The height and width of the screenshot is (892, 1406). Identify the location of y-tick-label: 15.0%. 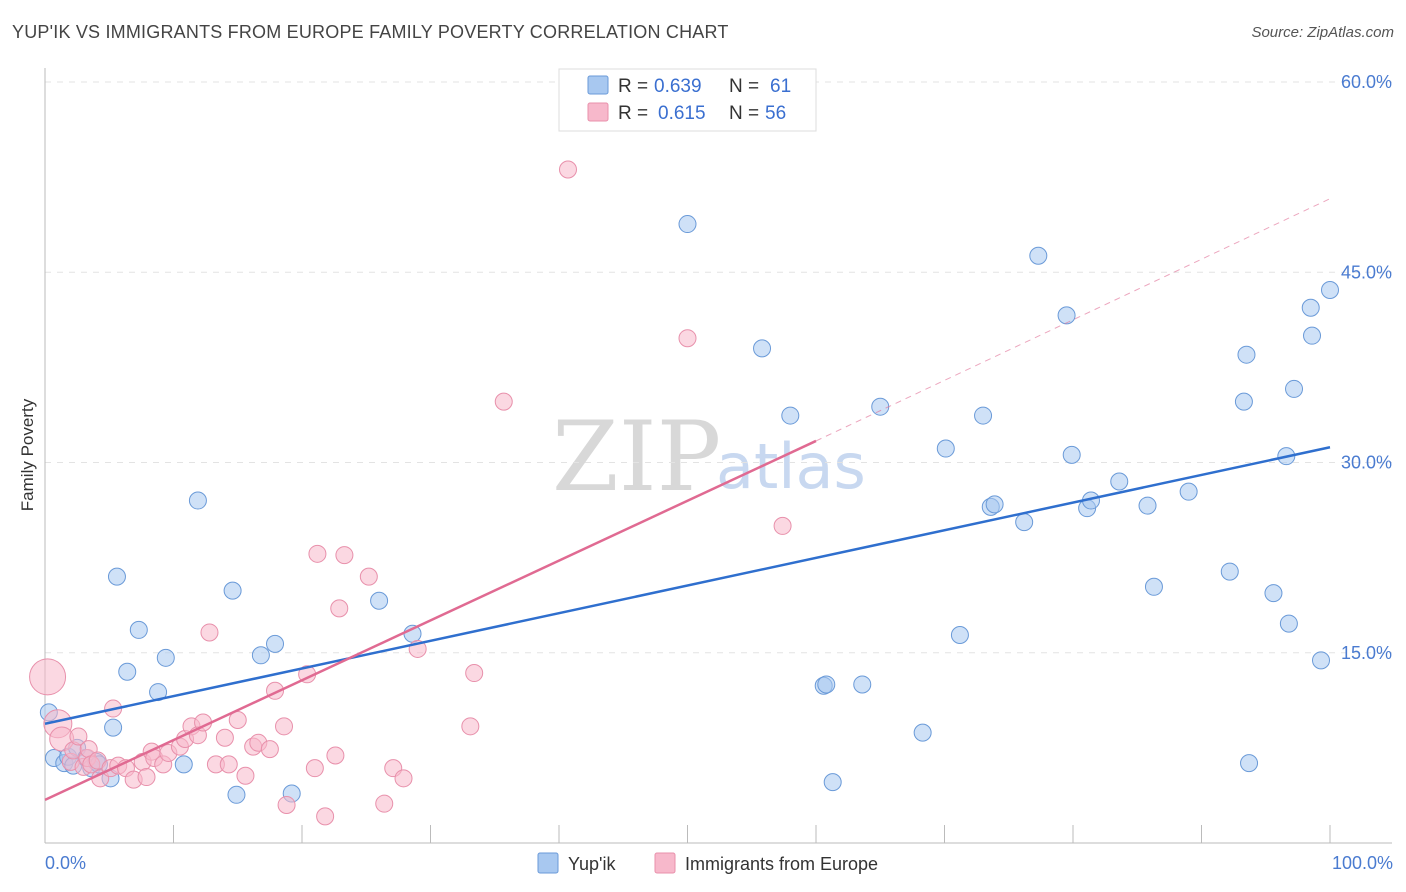
(1366, 653).